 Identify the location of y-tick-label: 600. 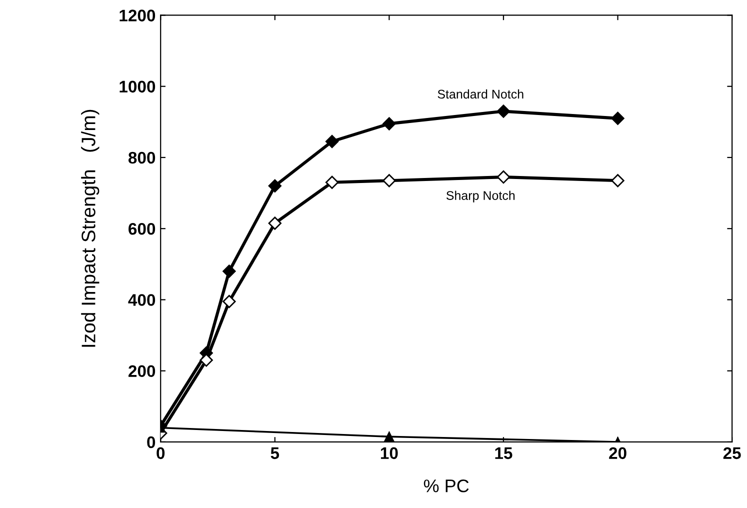
(142, 229).